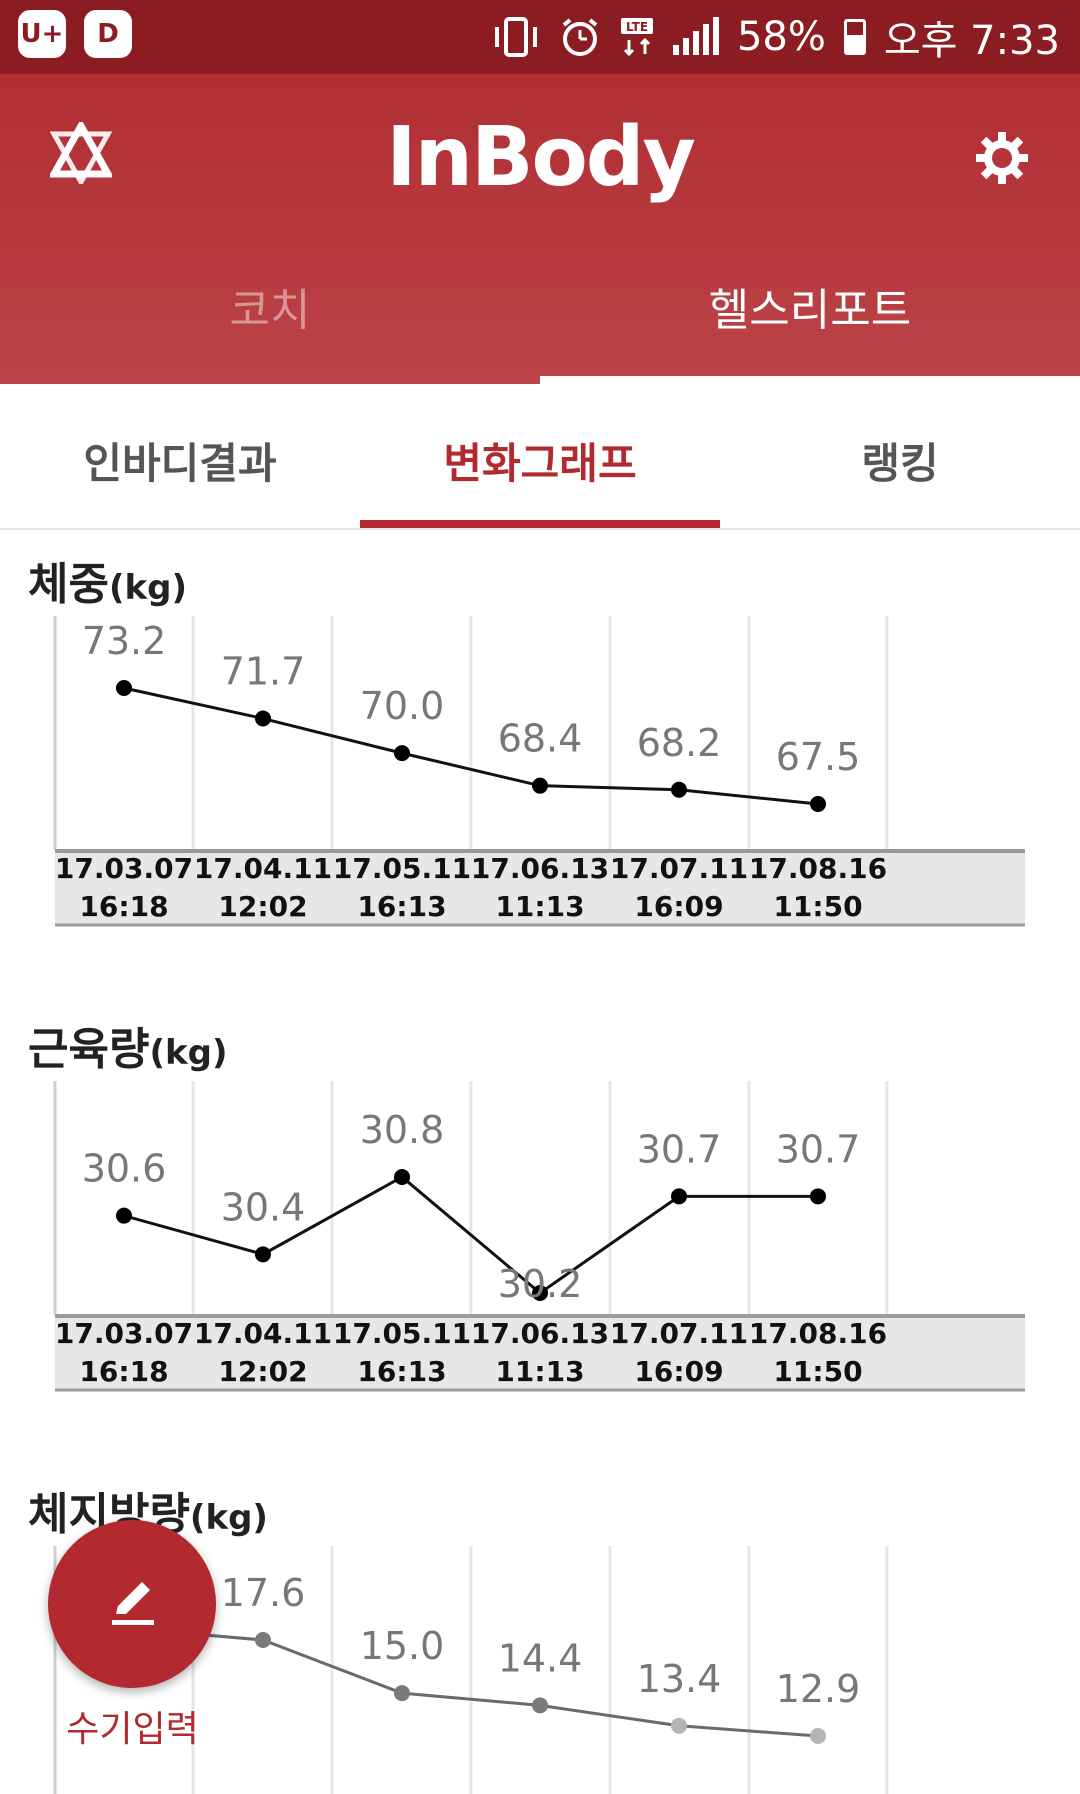 Image resolution: width=1080 pixels, height=1794 pixels. Describe the element at coordinates (132, 1729) in the screenshot. I see `manual-entry-label: 수기입력` at that location.